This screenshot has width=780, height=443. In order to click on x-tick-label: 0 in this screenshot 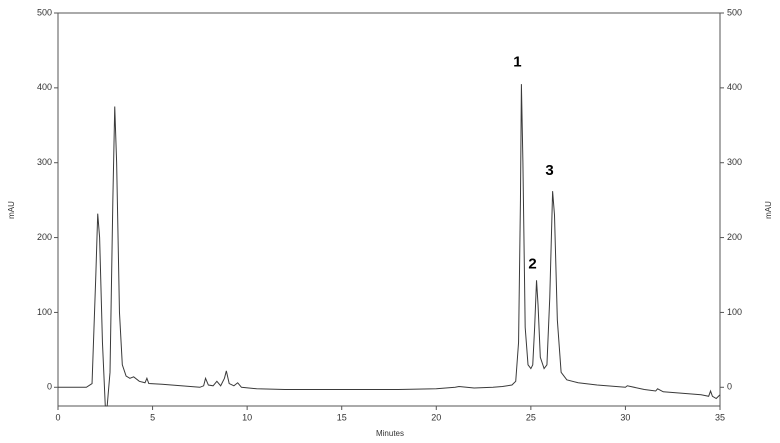, I will do `click(57, 417)`.